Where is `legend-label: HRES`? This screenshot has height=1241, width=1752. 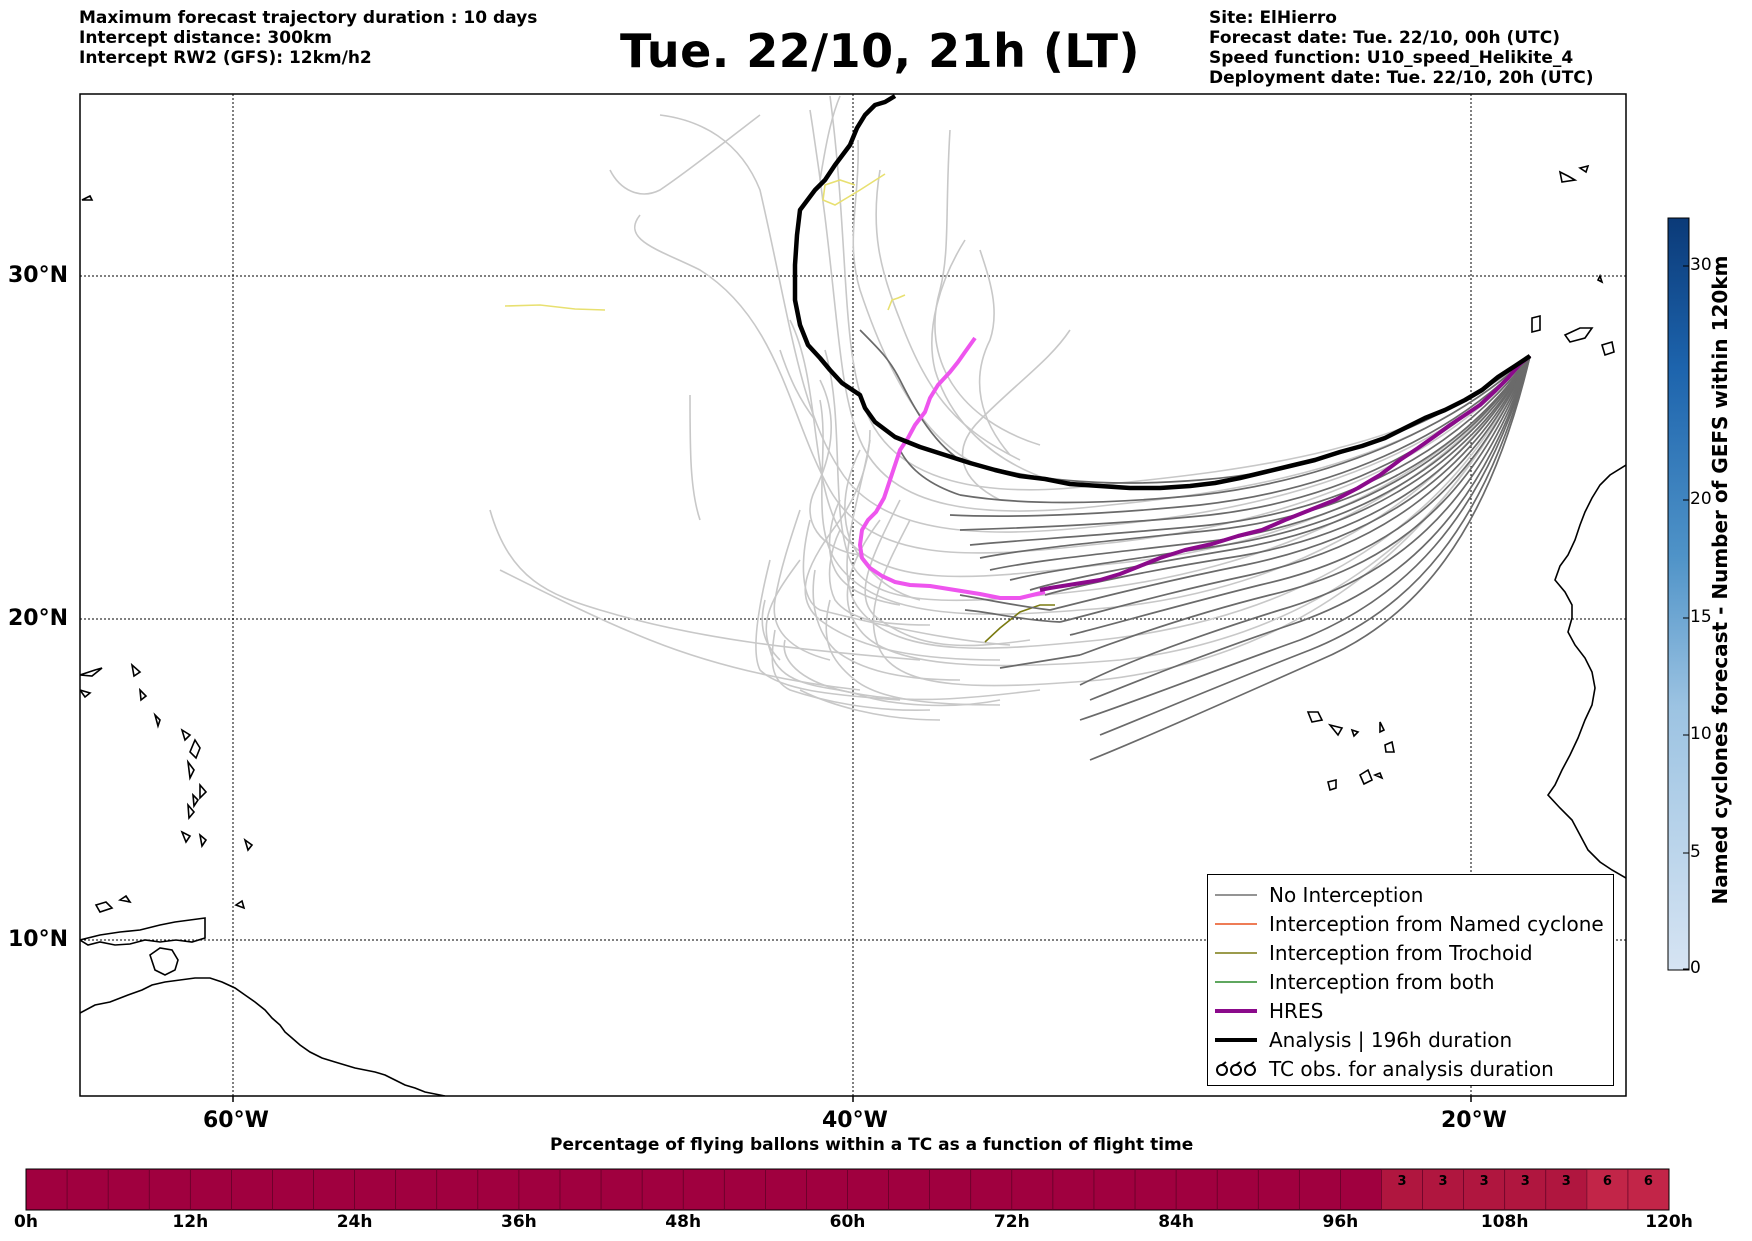 legend-label: HRES is located at coordinates (1296, 1010).